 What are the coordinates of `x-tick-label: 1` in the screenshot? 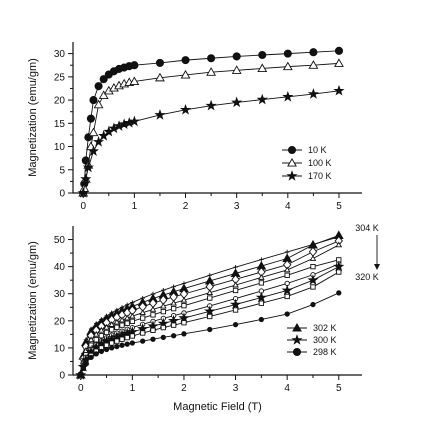 It's located at (135, 206).